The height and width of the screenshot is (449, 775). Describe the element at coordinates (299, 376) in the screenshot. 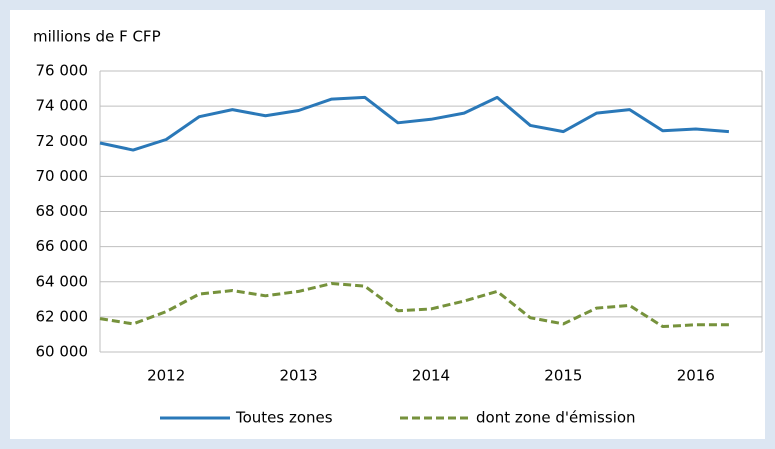

I see `x-tick-label: 2013` at that location.